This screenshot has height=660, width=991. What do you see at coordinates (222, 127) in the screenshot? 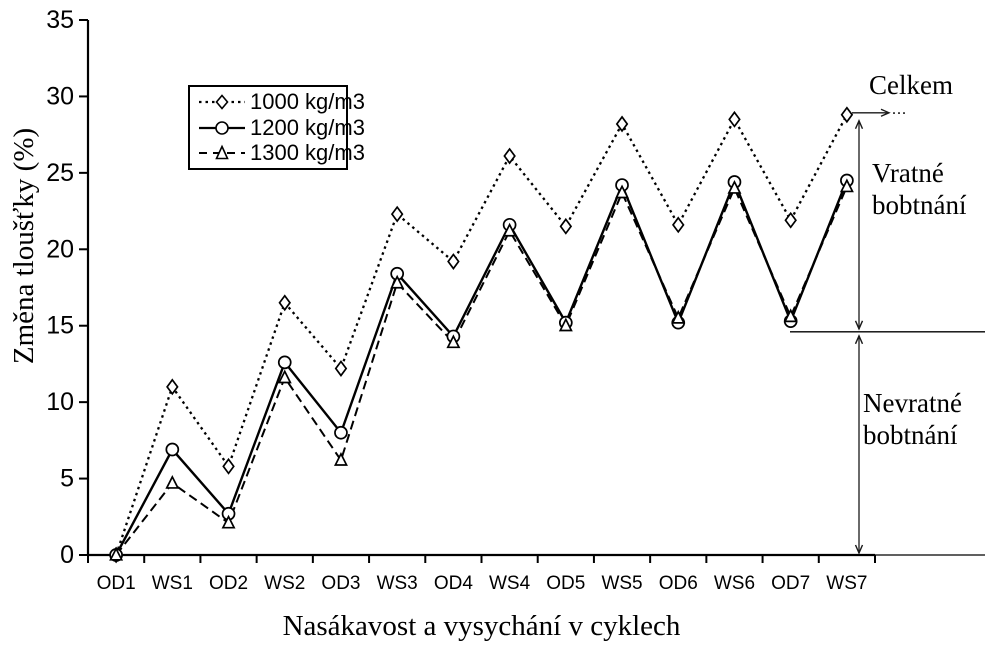
I see `solid-circle-line-icon` at bounding box center [222, 127].